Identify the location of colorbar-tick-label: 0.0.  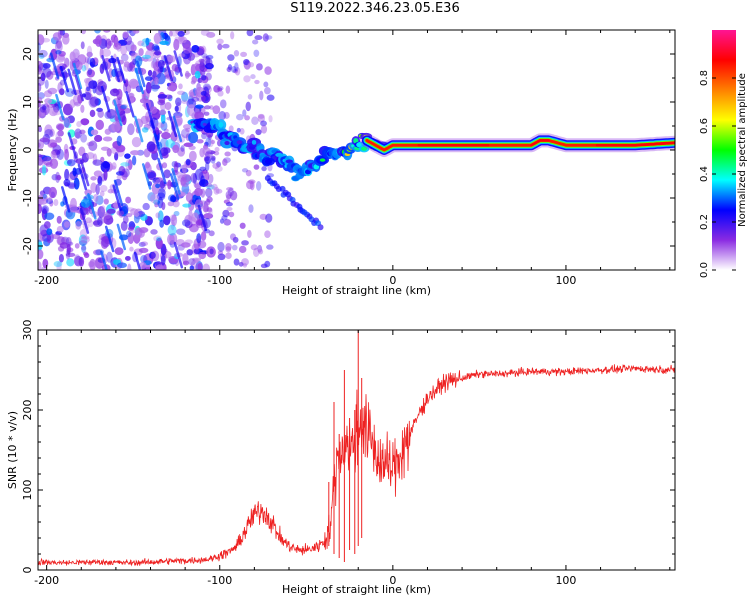
(704, 270).